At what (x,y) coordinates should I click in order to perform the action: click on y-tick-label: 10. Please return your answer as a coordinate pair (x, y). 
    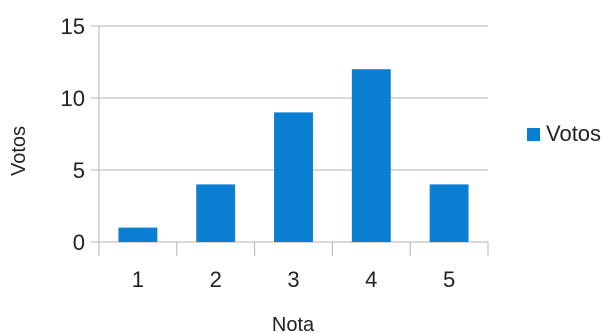
    Looking at the image, I should click on (73, 98).